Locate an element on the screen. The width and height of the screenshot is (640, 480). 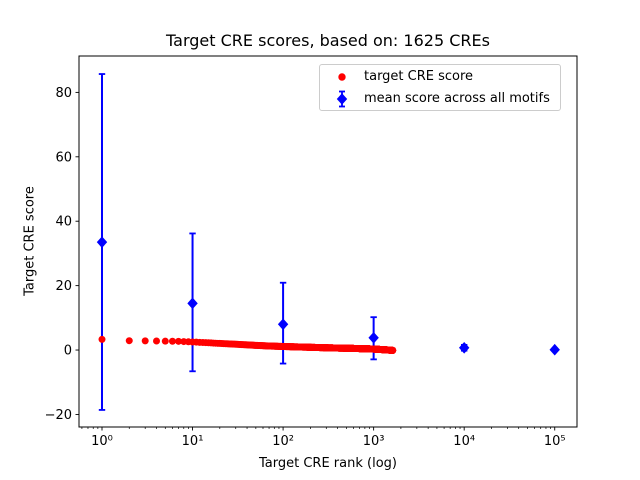
x-tick-label: 10³ is located at coordinates (374, 441).